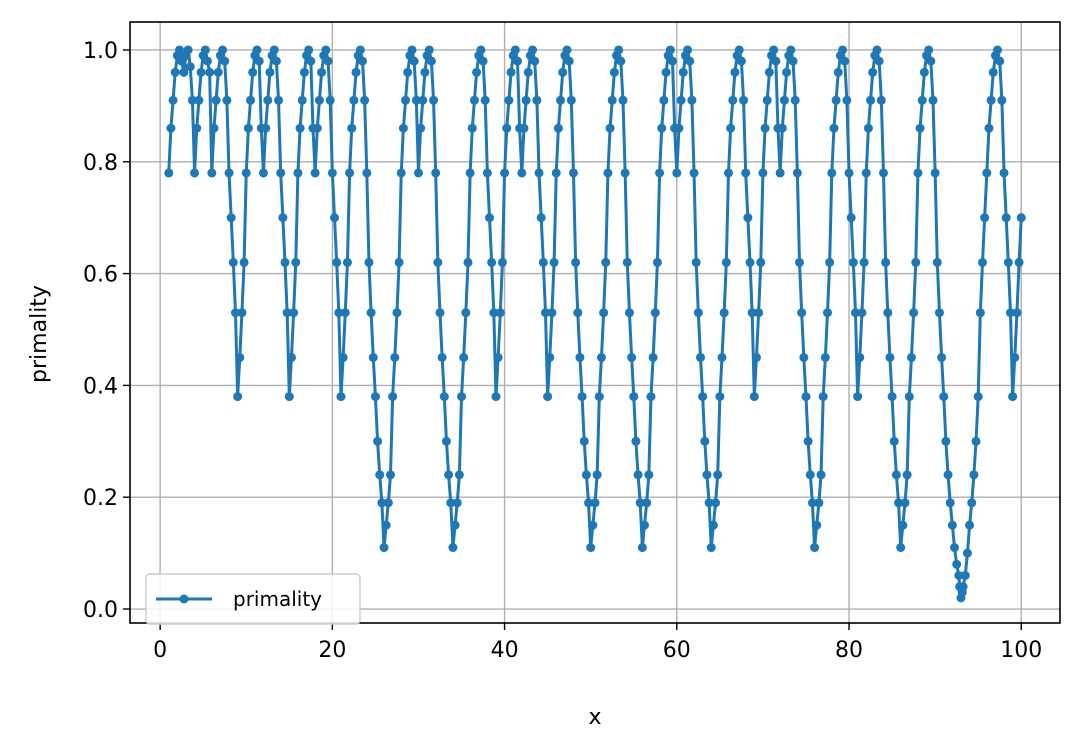 This screenshot has height=750, width=1084. What do you see at coordinates (100, 386) in the screenshot?
I see `y-tick-label: 0.4` at bounding box center [100, 386].